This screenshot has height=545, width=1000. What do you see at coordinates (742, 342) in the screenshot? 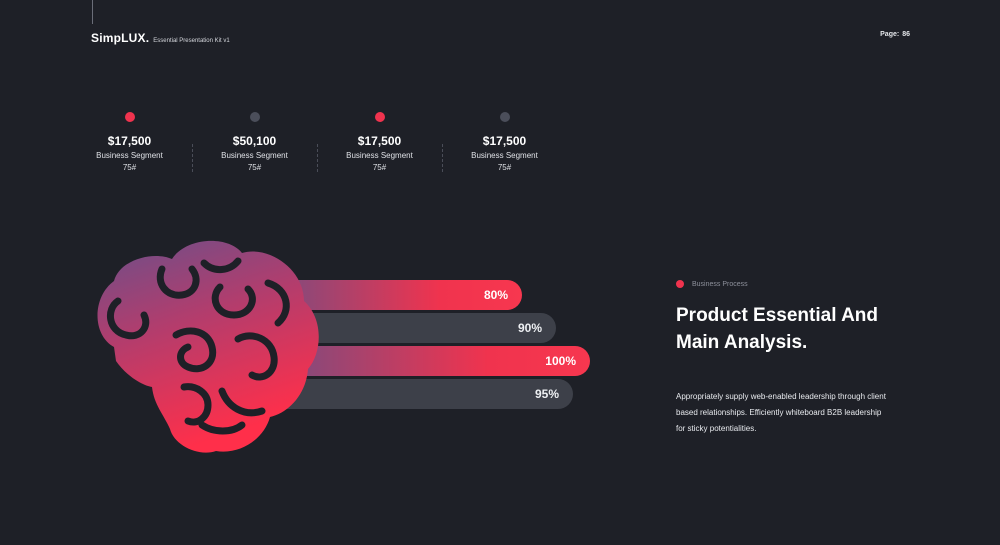
I see `title-line-2: Main Analysis.` at bounding box center [742, 342].